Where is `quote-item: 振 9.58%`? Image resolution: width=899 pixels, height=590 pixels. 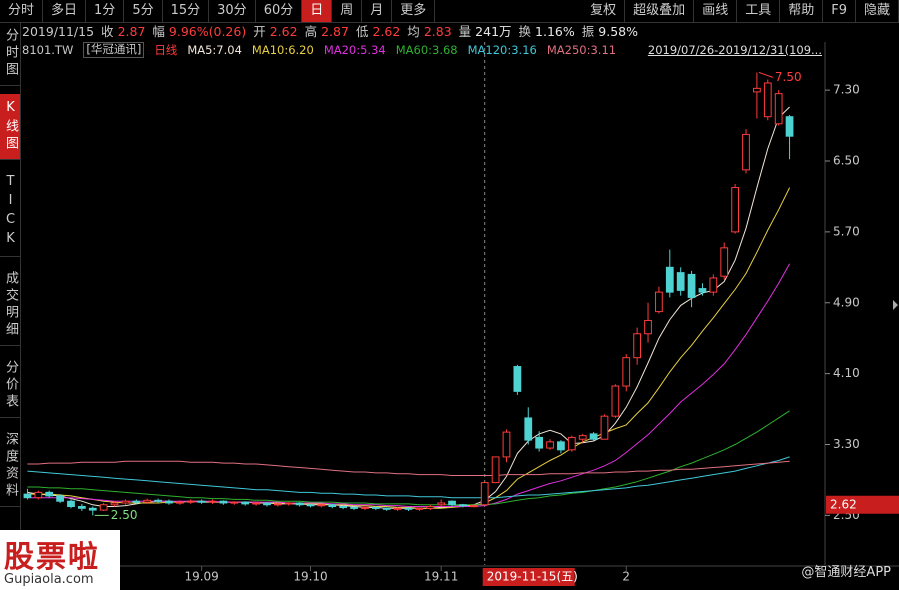
quote-item: 振 9.58% is located at coordinates (610, 32).